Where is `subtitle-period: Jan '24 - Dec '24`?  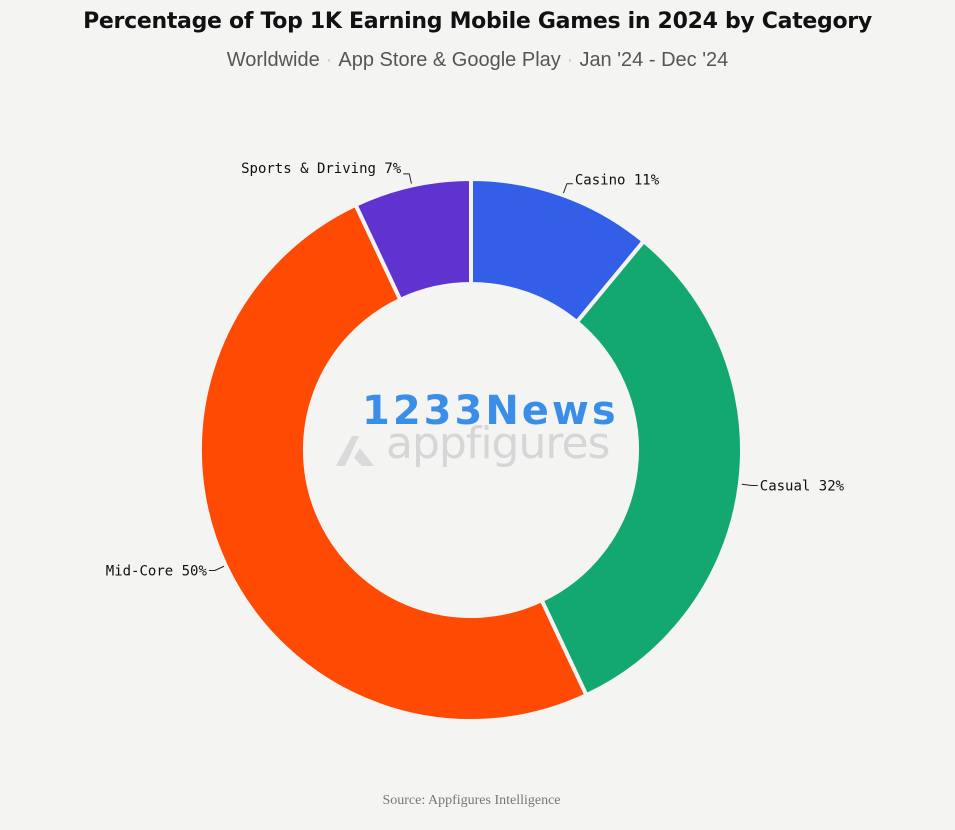
subtitle-period: Jan '24 - Dec '24 is located at coordinates (654, 60).